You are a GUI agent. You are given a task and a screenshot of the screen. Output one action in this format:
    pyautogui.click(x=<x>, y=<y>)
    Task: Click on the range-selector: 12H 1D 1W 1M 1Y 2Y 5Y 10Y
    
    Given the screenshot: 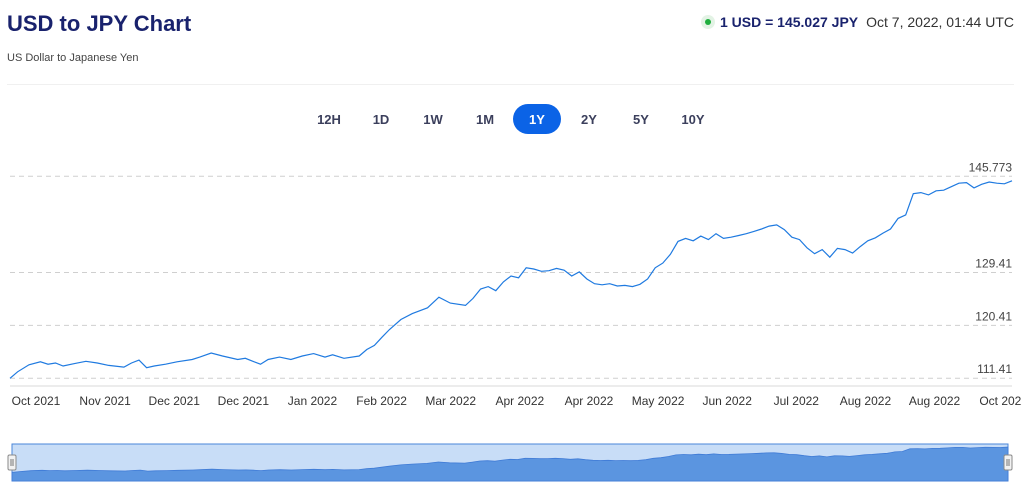 What is the action you would take?
    pyautogui.click(x=511, y=119)
    